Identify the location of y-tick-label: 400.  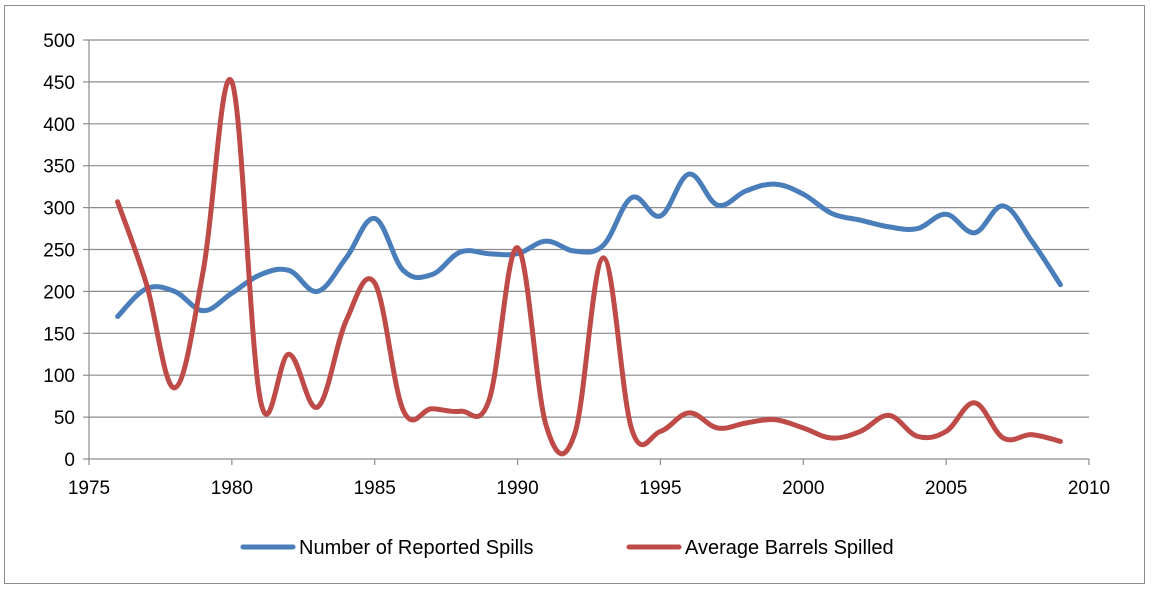
(59, 125).